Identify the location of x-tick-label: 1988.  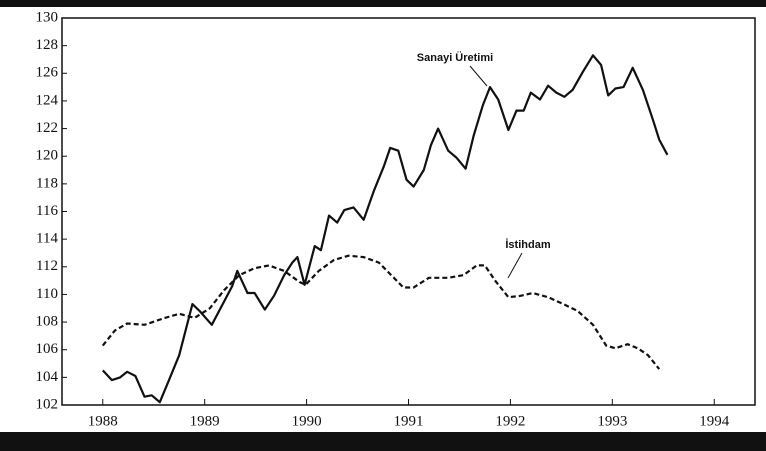
(103, 421).